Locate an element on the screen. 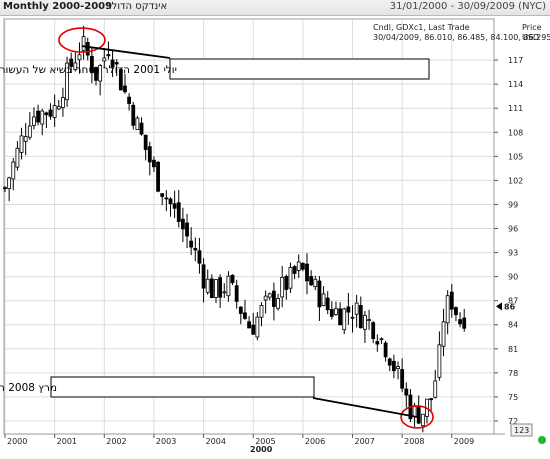  x-axis-ticks: 2000 2001 2002 2003 2004 2005 2006 2007 2008 2009 is located at coordinates (239, 440).